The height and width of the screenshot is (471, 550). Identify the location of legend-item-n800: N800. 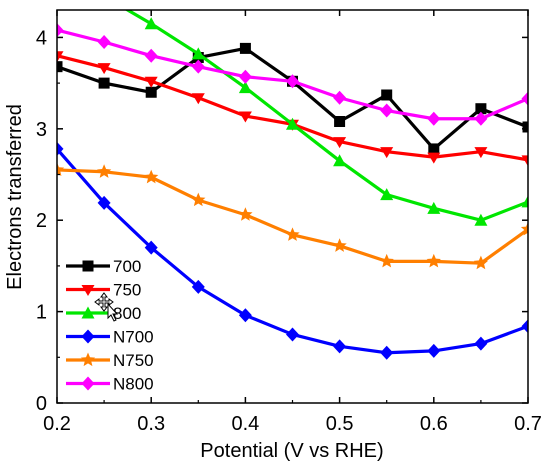
(110, 384).